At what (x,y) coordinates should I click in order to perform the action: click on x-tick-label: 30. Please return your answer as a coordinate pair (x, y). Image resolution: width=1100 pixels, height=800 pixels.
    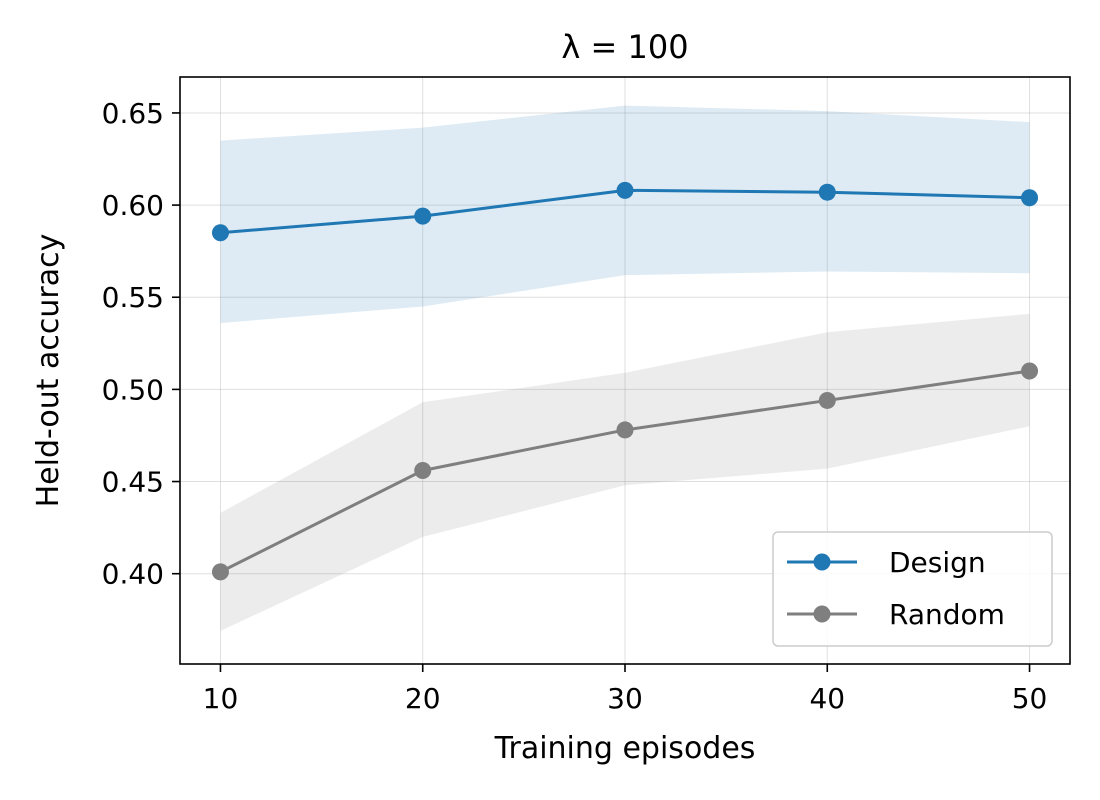
    Looking at the image, I should click on (625, 698).